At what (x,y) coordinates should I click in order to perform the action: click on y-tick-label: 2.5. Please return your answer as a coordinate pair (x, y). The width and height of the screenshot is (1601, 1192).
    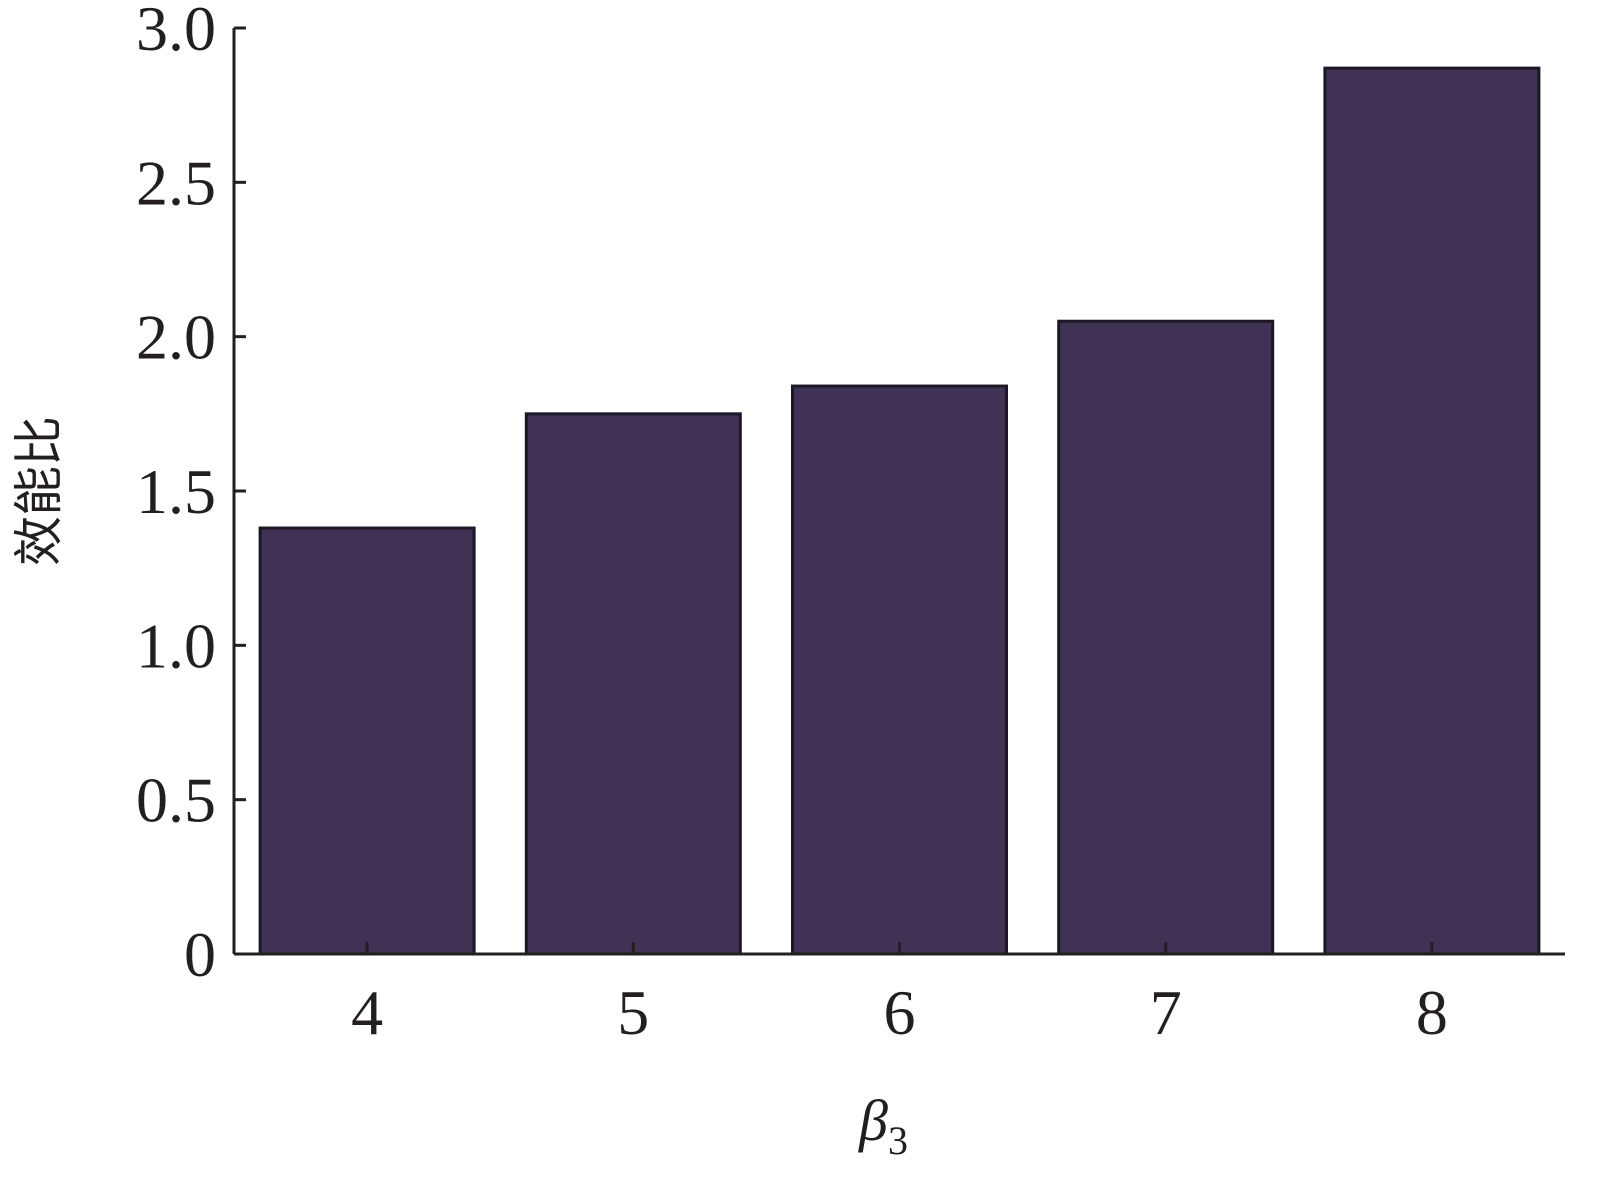
    Looking at the image, I should click on (176, 182).